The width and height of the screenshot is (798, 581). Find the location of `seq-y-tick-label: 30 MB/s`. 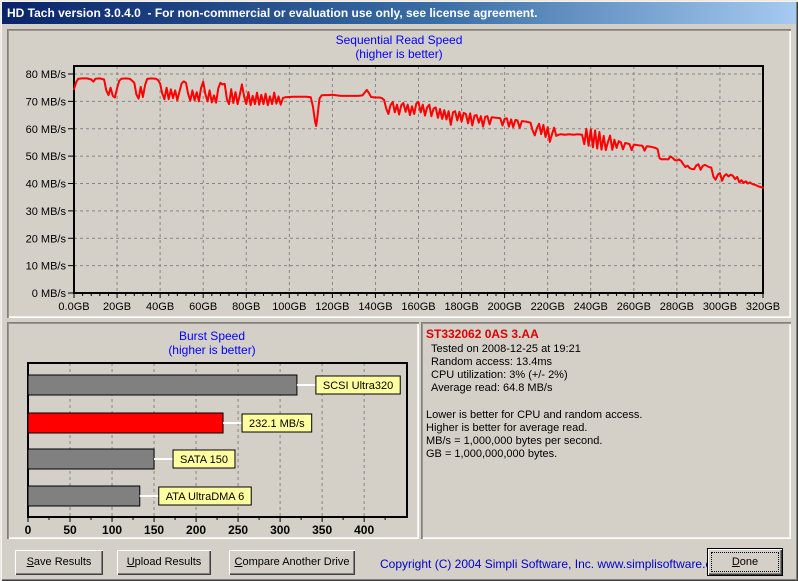

seq-y-tick-label: 30 MB/s is located at coordinates (46, 212).